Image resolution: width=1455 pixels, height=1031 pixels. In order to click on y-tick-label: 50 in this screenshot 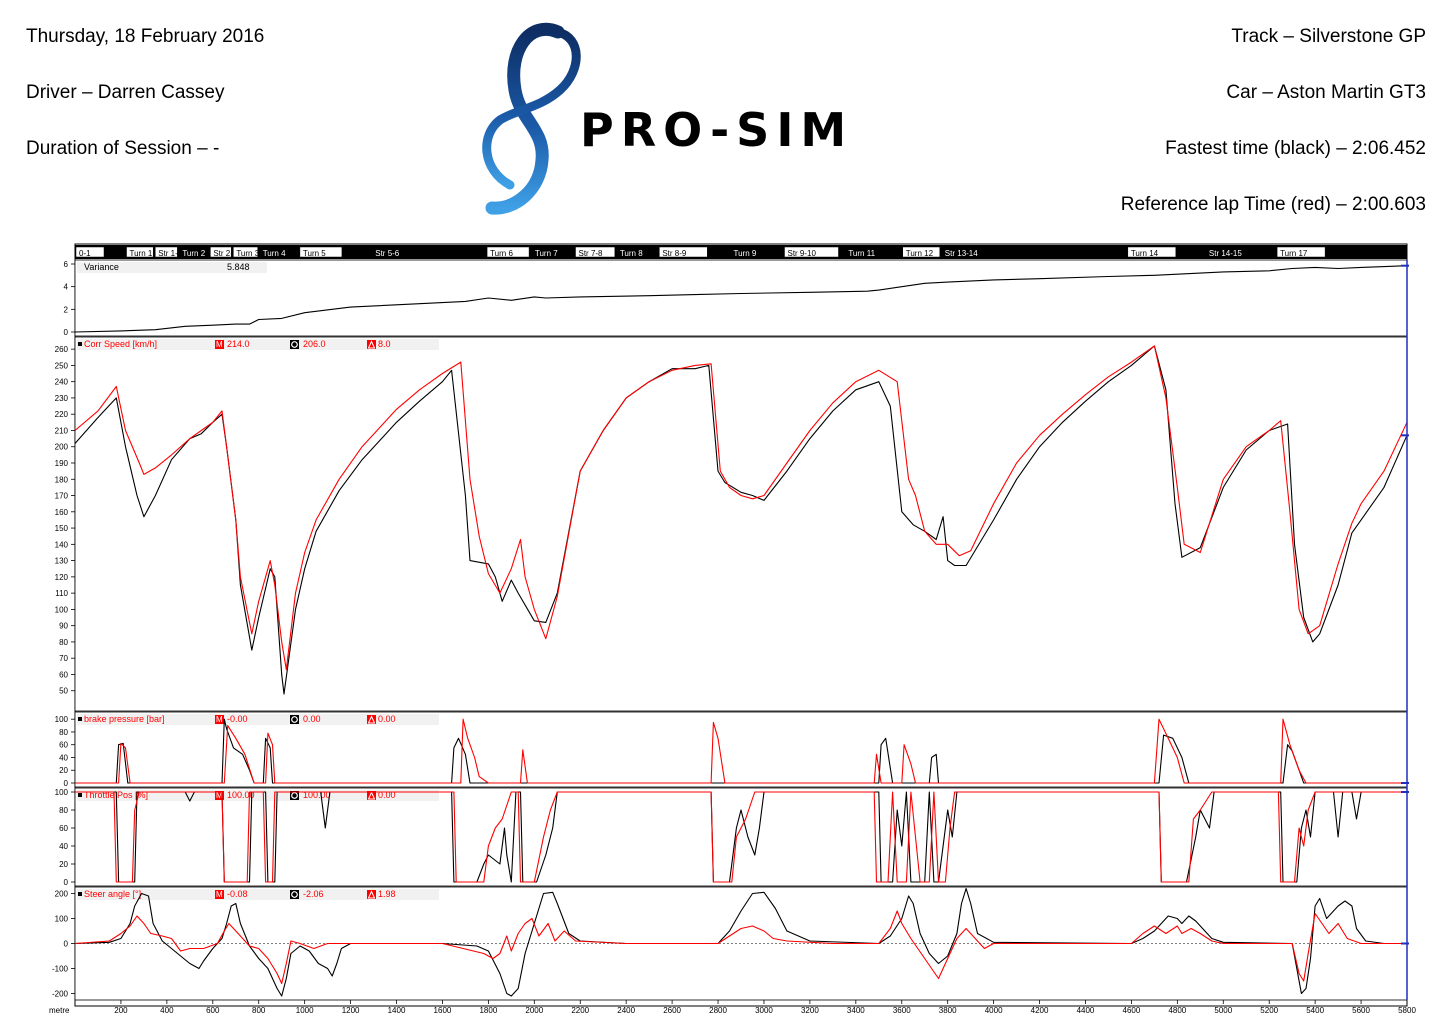, I will do `click(63, 691)`.